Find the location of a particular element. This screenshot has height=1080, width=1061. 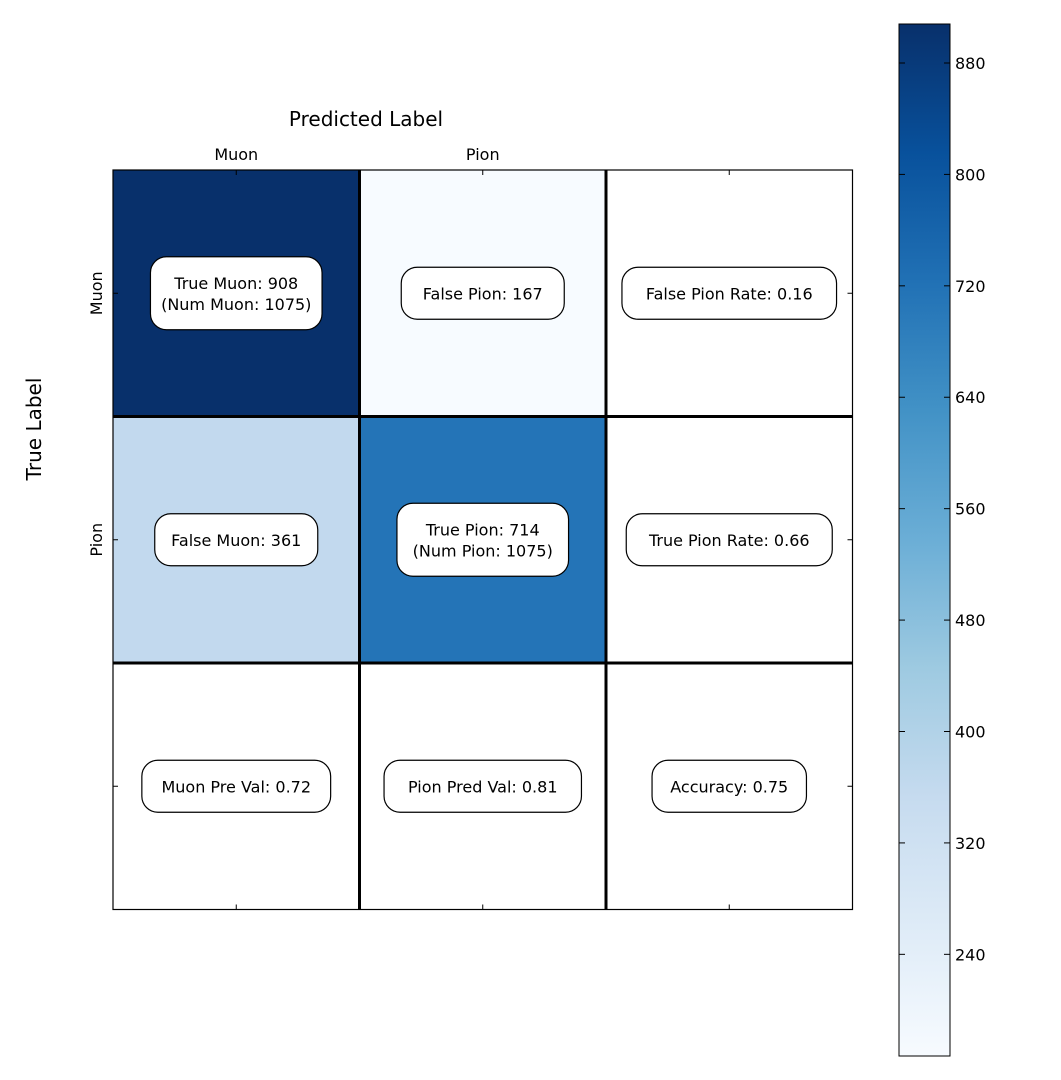

y-axis-title: True Label is located at coordinates (34, 430).